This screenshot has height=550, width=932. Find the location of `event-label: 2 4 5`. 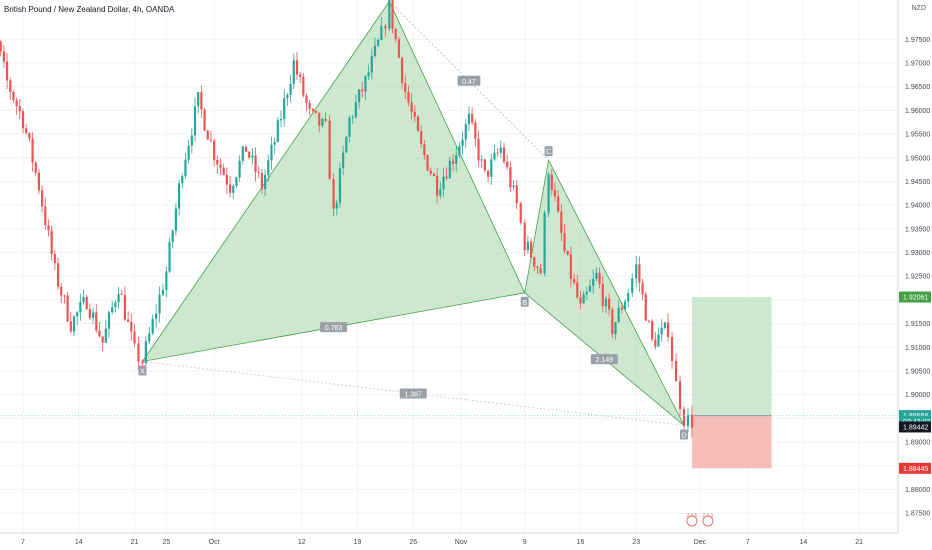

event-label: 2 4 5 is located at coordinates (691, 516).